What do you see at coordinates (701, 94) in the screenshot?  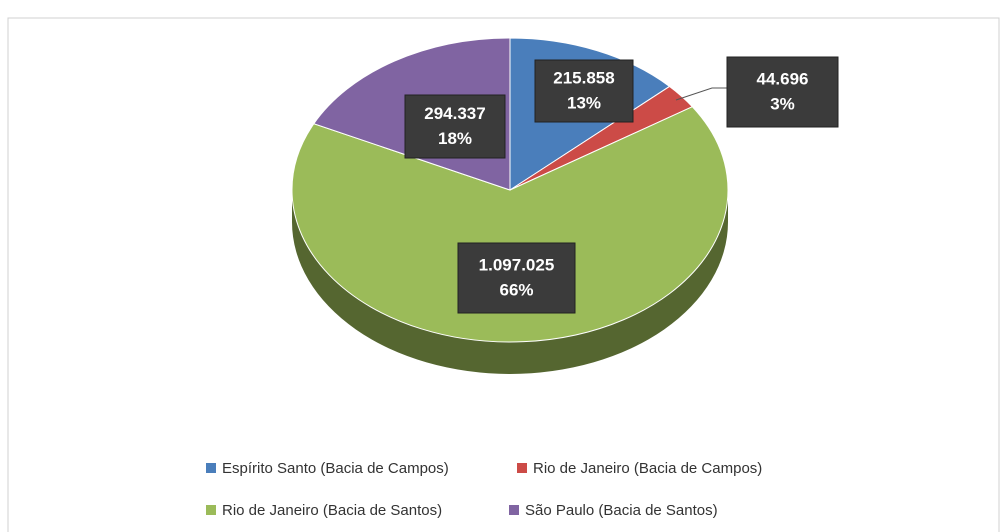 I see `leader-line` at bounding box center [701, 94].